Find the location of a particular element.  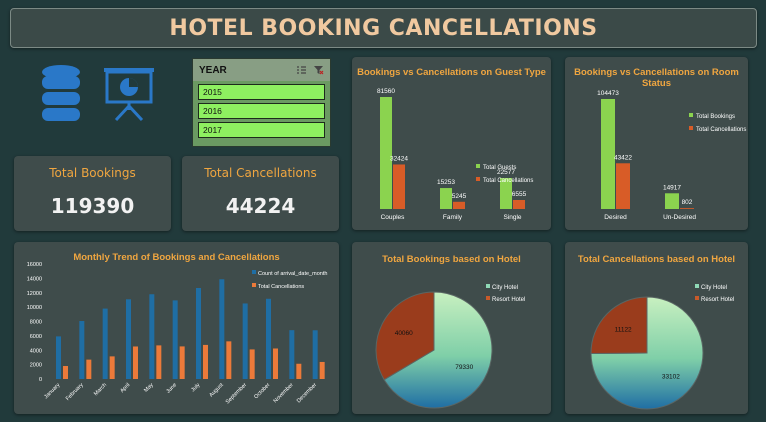

multi-select-icon is located at coordinates (301, 70).